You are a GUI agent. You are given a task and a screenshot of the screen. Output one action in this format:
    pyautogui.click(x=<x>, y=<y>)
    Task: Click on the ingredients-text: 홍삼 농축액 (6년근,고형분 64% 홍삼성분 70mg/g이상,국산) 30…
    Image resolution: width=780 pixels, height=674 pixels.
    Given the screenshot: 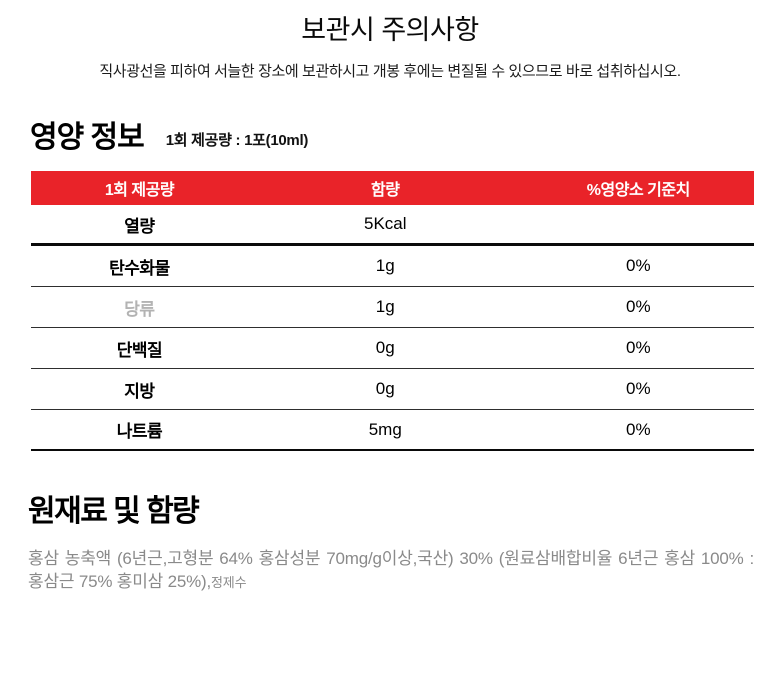 What is the action you would take?
    pyautogui.click(x=391, y=570)
    